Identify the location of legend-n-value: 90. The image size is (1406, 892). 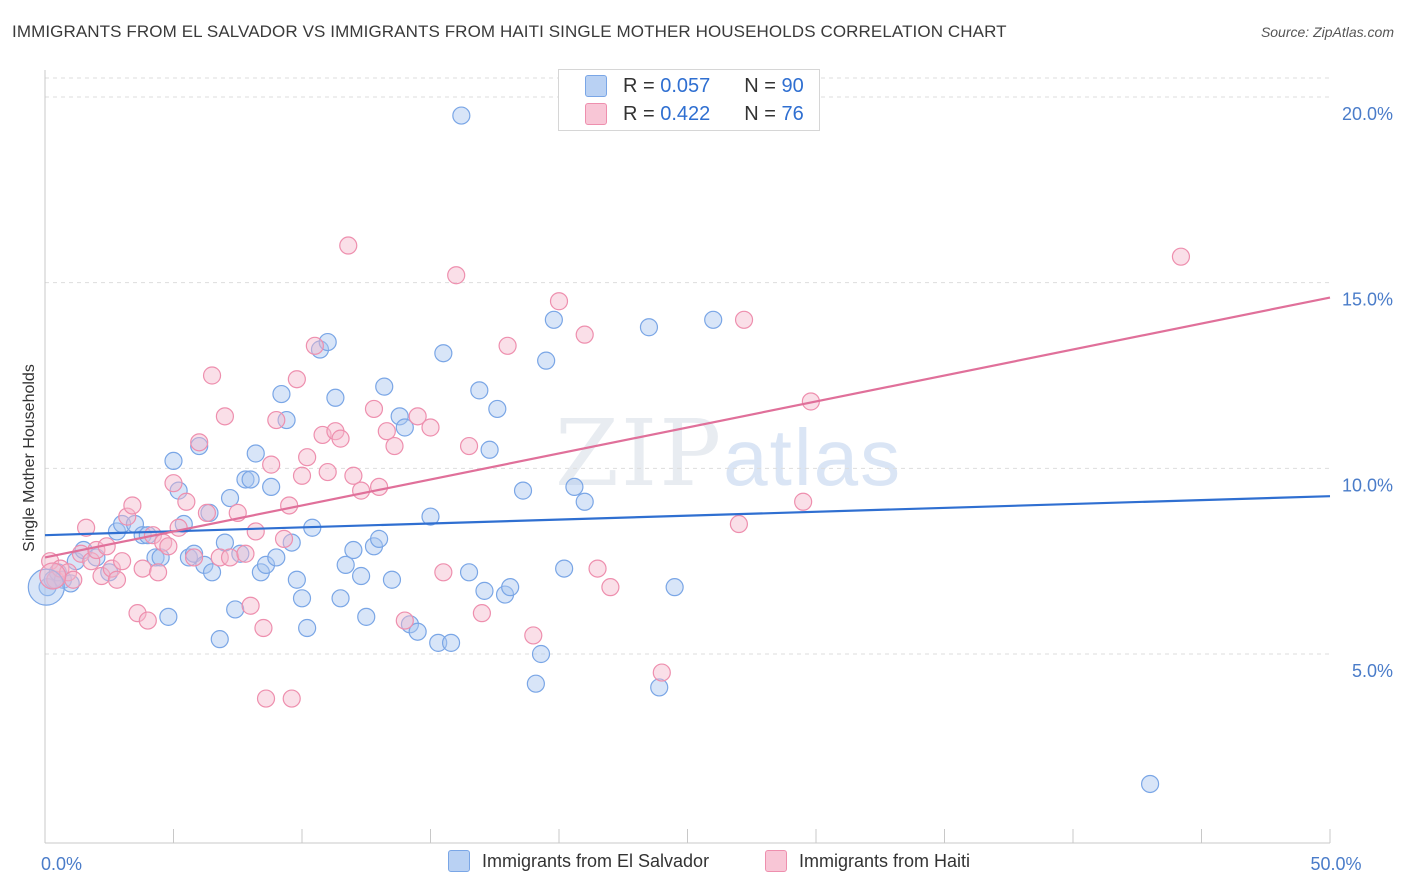
(792, 85).